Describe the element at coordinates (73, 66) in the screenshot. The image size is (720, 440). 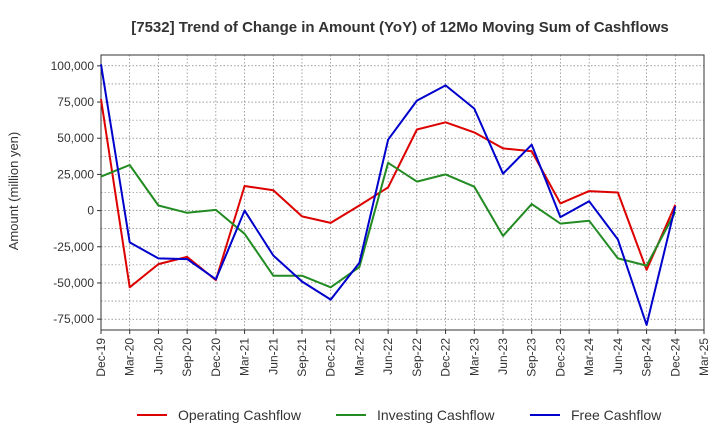
I see `y-tick-label: 100,000` at that location.